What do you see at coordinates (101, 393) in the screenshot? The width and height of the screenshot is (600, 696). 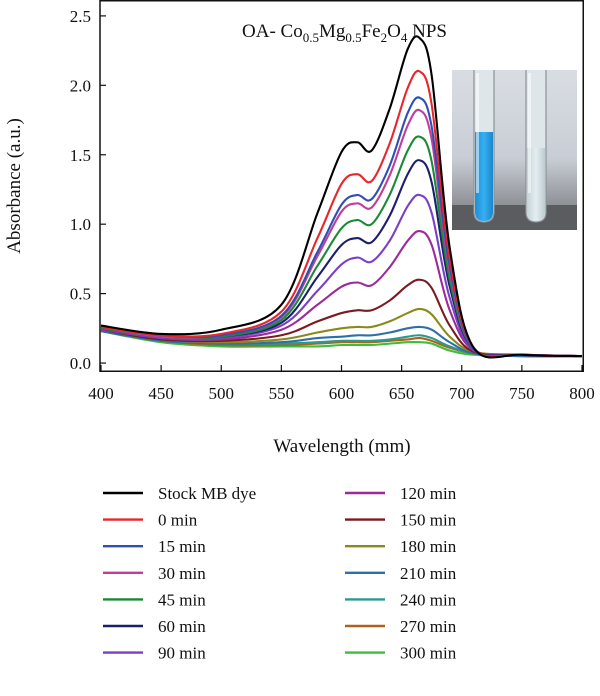 I see `x-tick-label: 400` at bounding box center [101, 393].